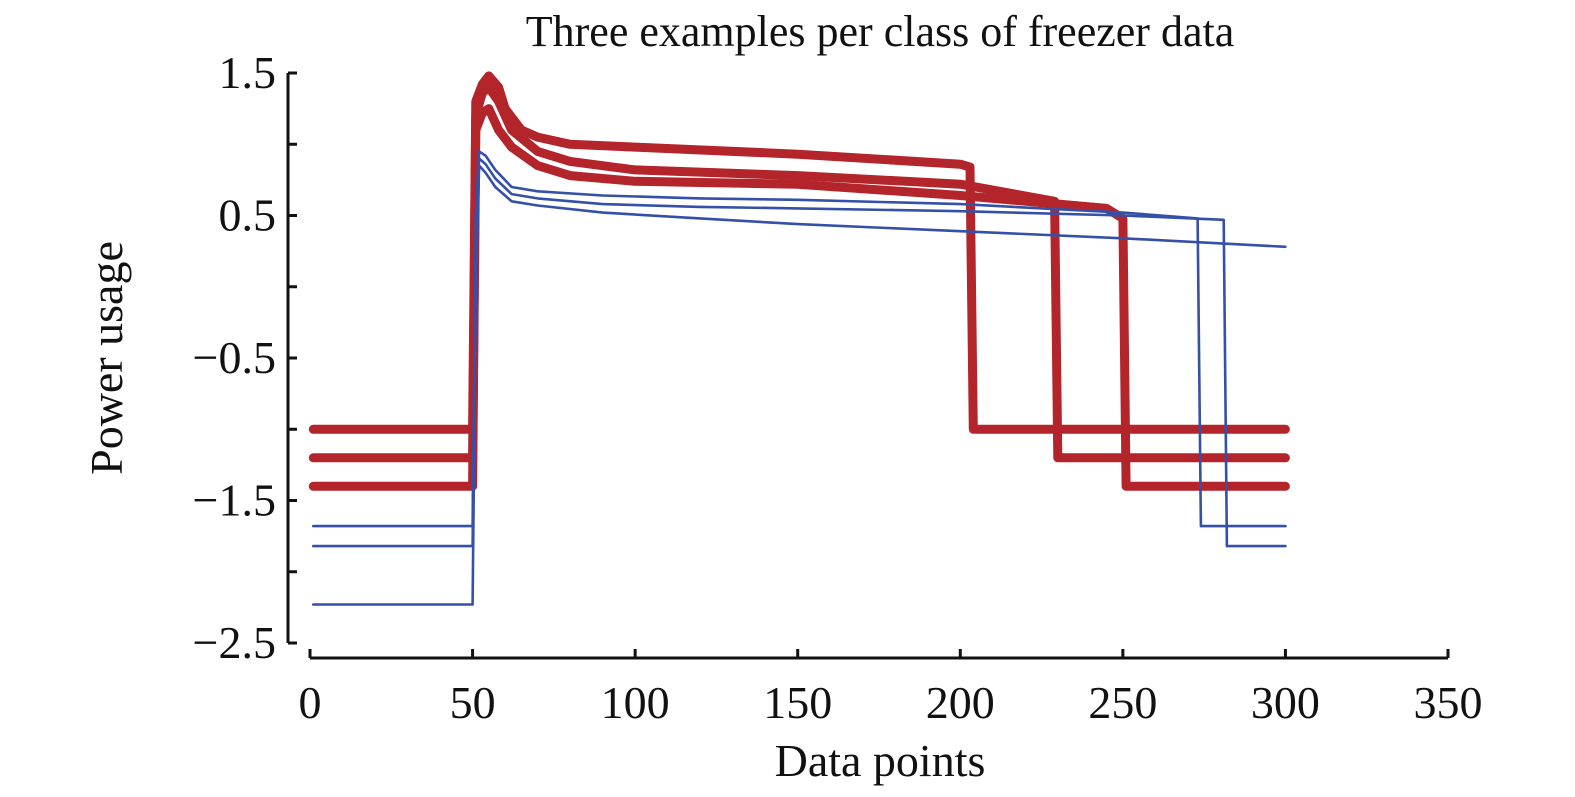 This screenshot has height=797, width=1575. Describe the element at coordinates (234, 642) in the screenshot. I see `y-tick-label: −2.5` at that location.